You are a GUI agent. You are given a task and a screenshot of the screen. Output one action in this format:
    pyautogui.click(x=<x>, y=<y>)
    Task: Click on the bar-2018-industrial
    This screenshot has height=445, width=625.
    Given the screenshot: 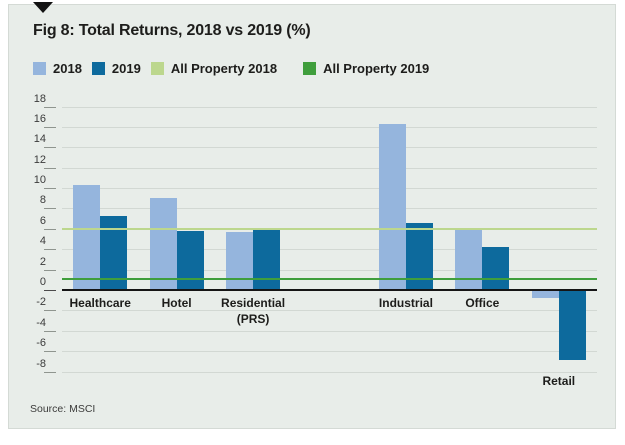 What is the action you would take?
    pyautogui.click(x=392, y=206)
    